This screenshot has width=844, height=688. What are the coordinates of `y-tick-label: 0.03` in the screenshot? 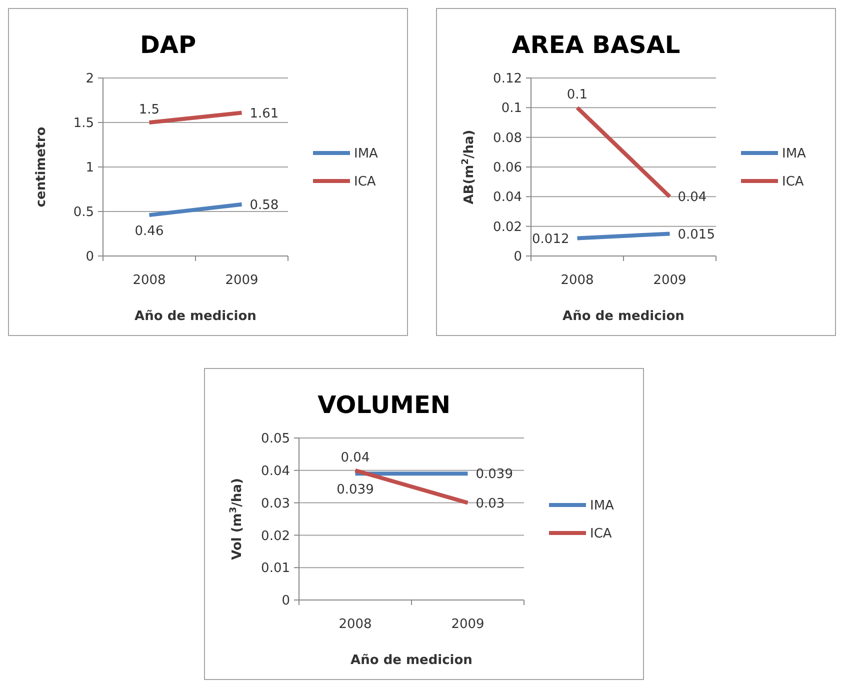 It's located at (275, 504).